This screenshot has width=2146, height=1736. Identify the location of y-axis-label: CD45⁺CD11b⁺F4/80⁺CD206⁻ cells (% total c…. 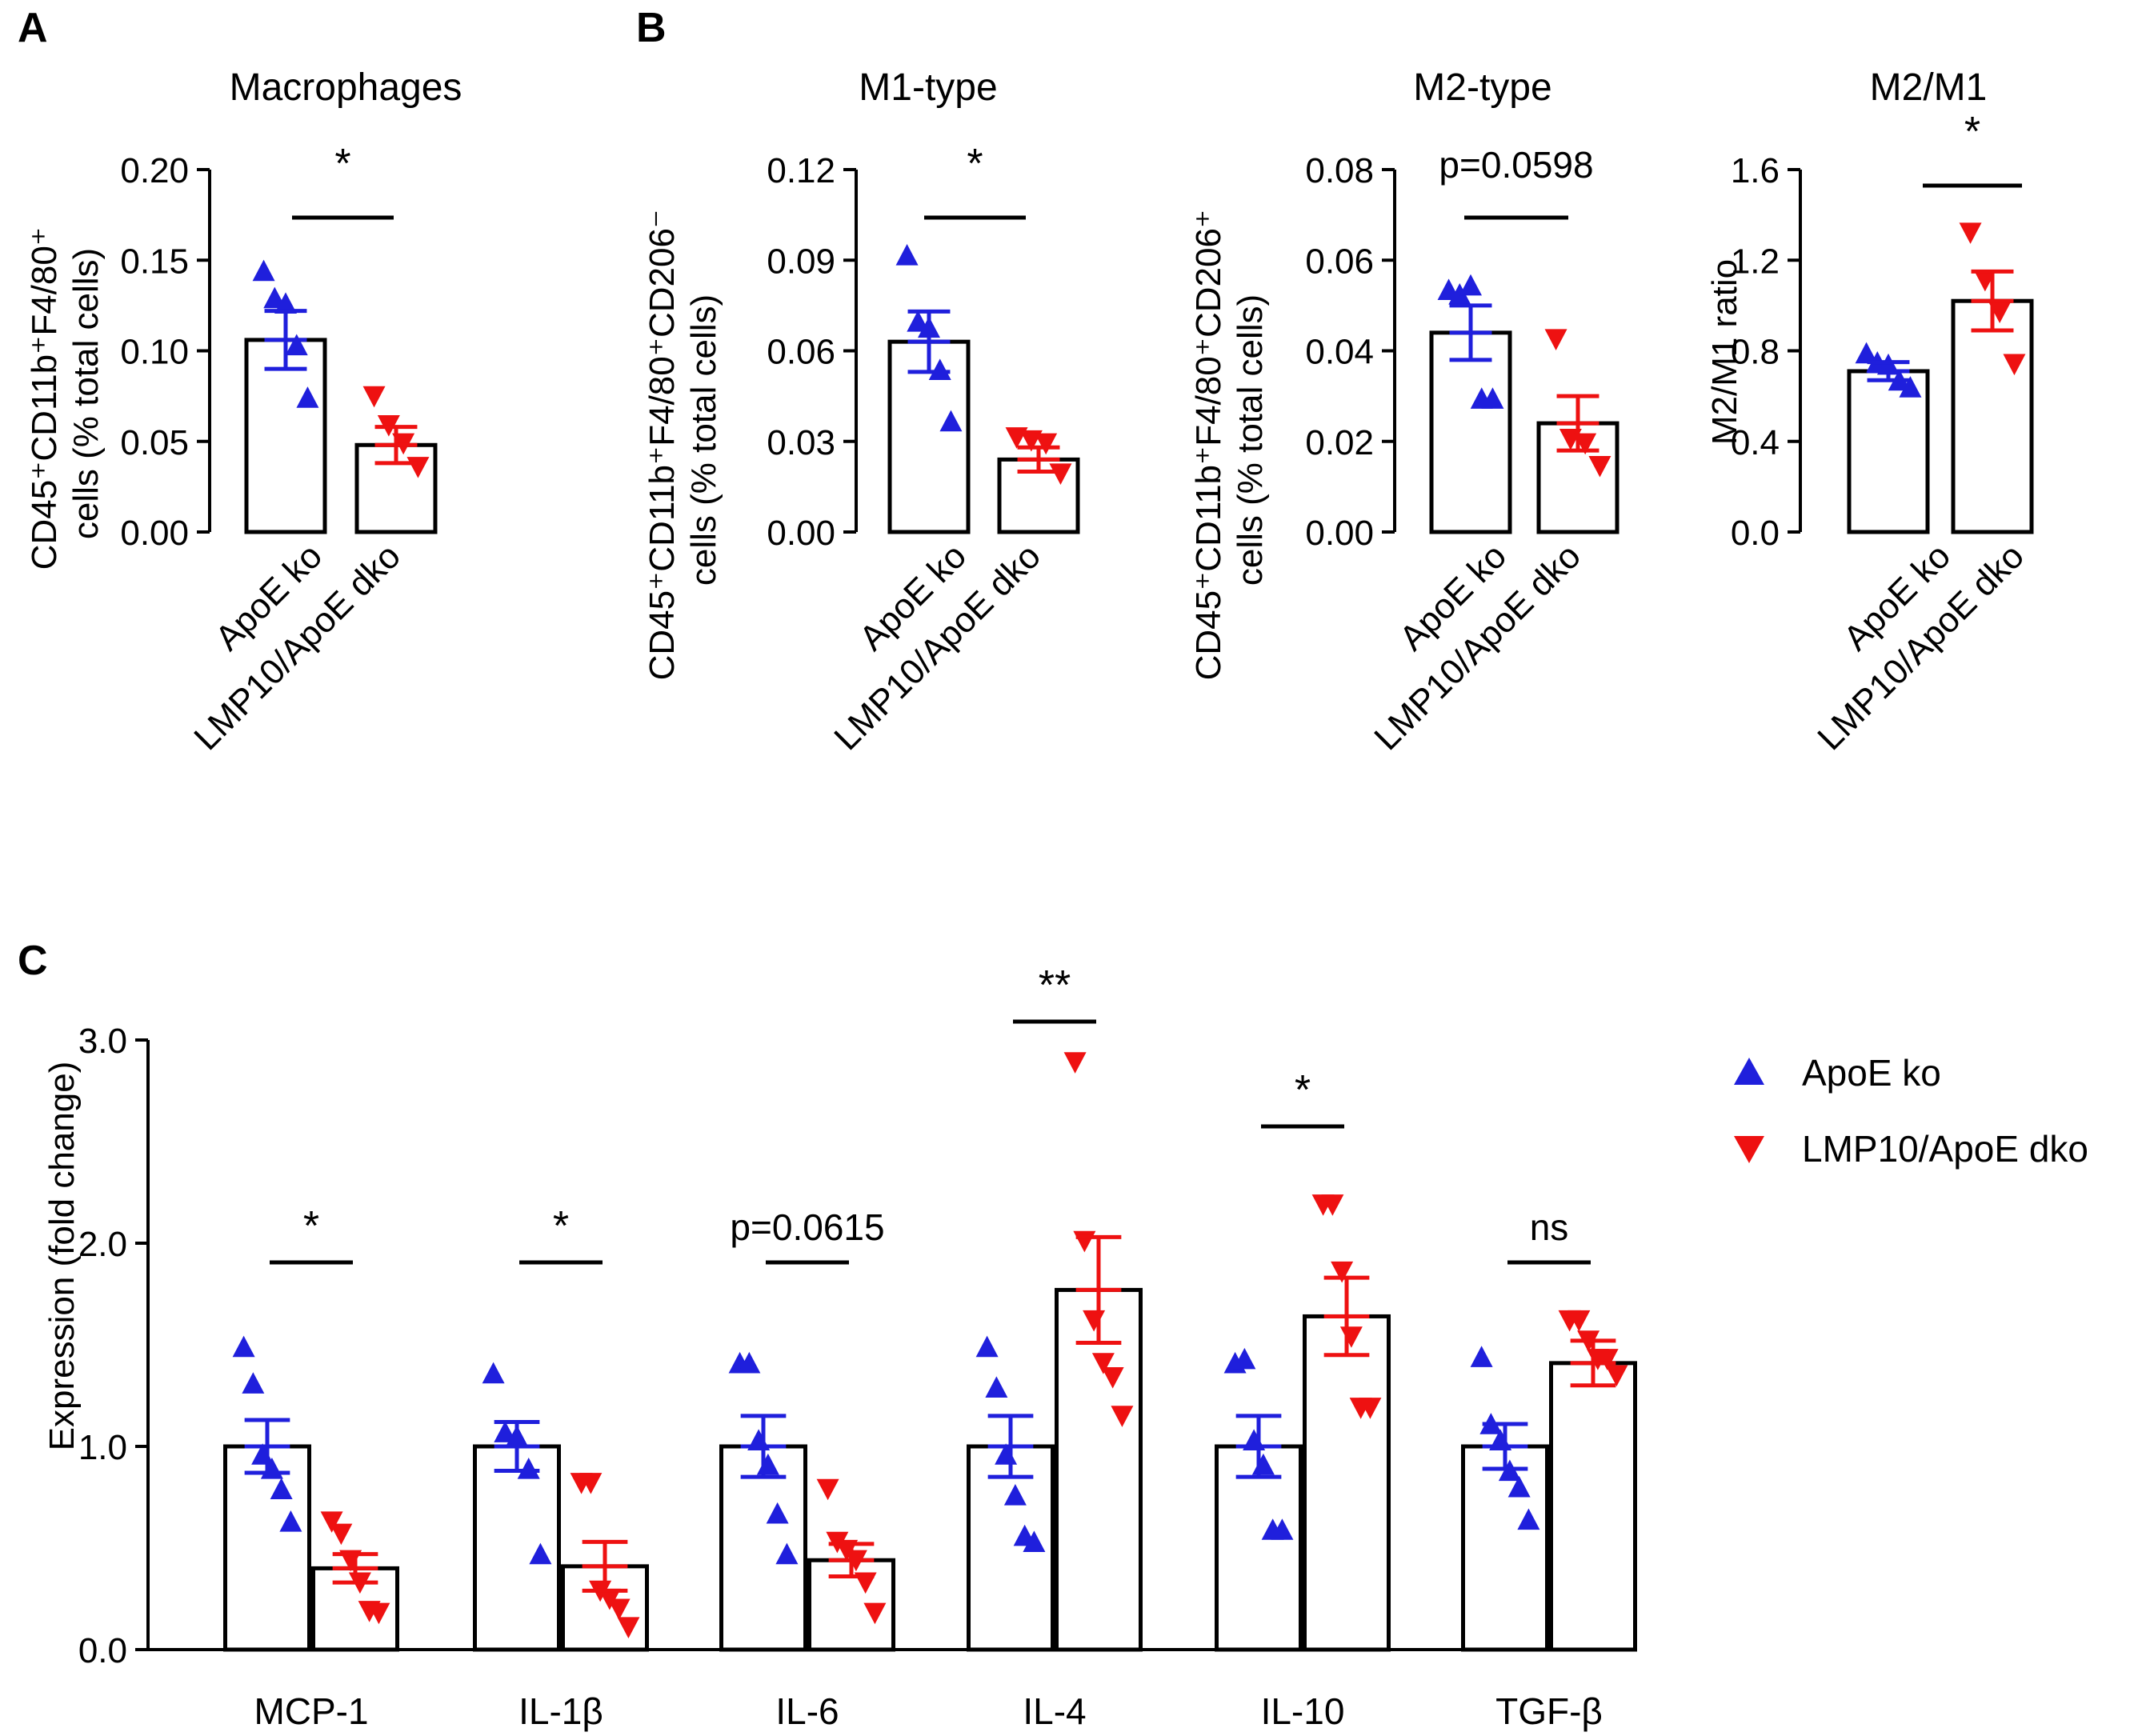
(683, 440).